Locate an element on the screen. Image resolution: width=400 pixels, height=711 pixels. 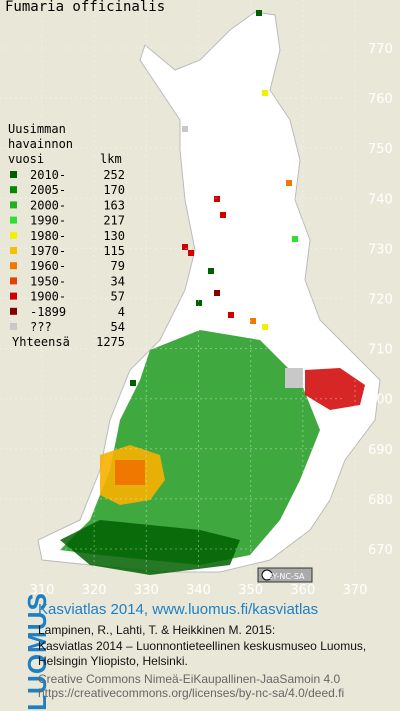
legend-label: 2010- is located at coordinates (48, 175).